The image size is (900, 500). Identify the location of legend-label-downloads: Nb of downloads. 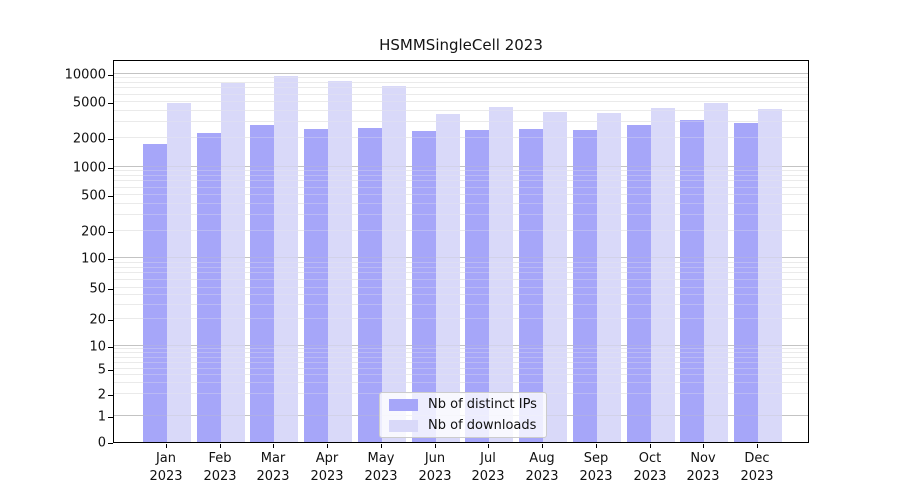
(482, 425).